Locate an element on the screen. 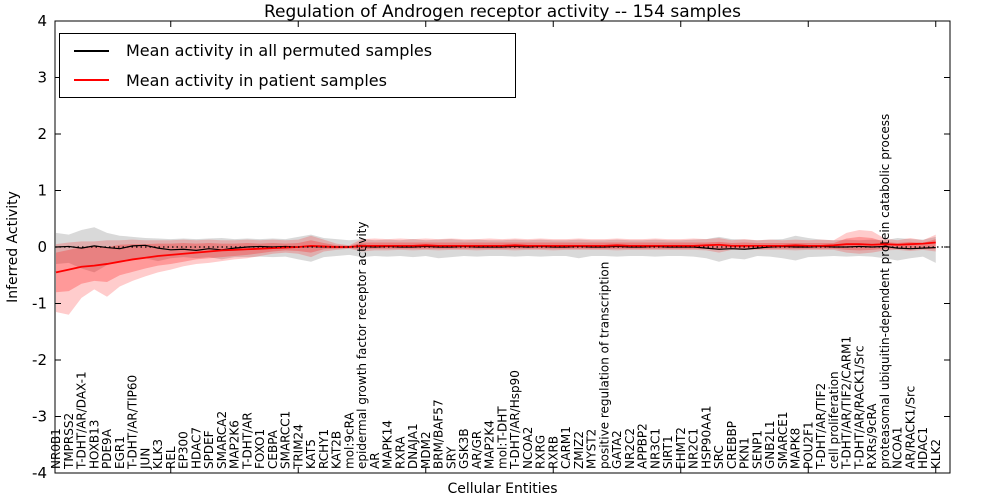 The width and height of the screenshot is (1000, 500). x-tick-label: RXRA is located at coordinates (400, 452).